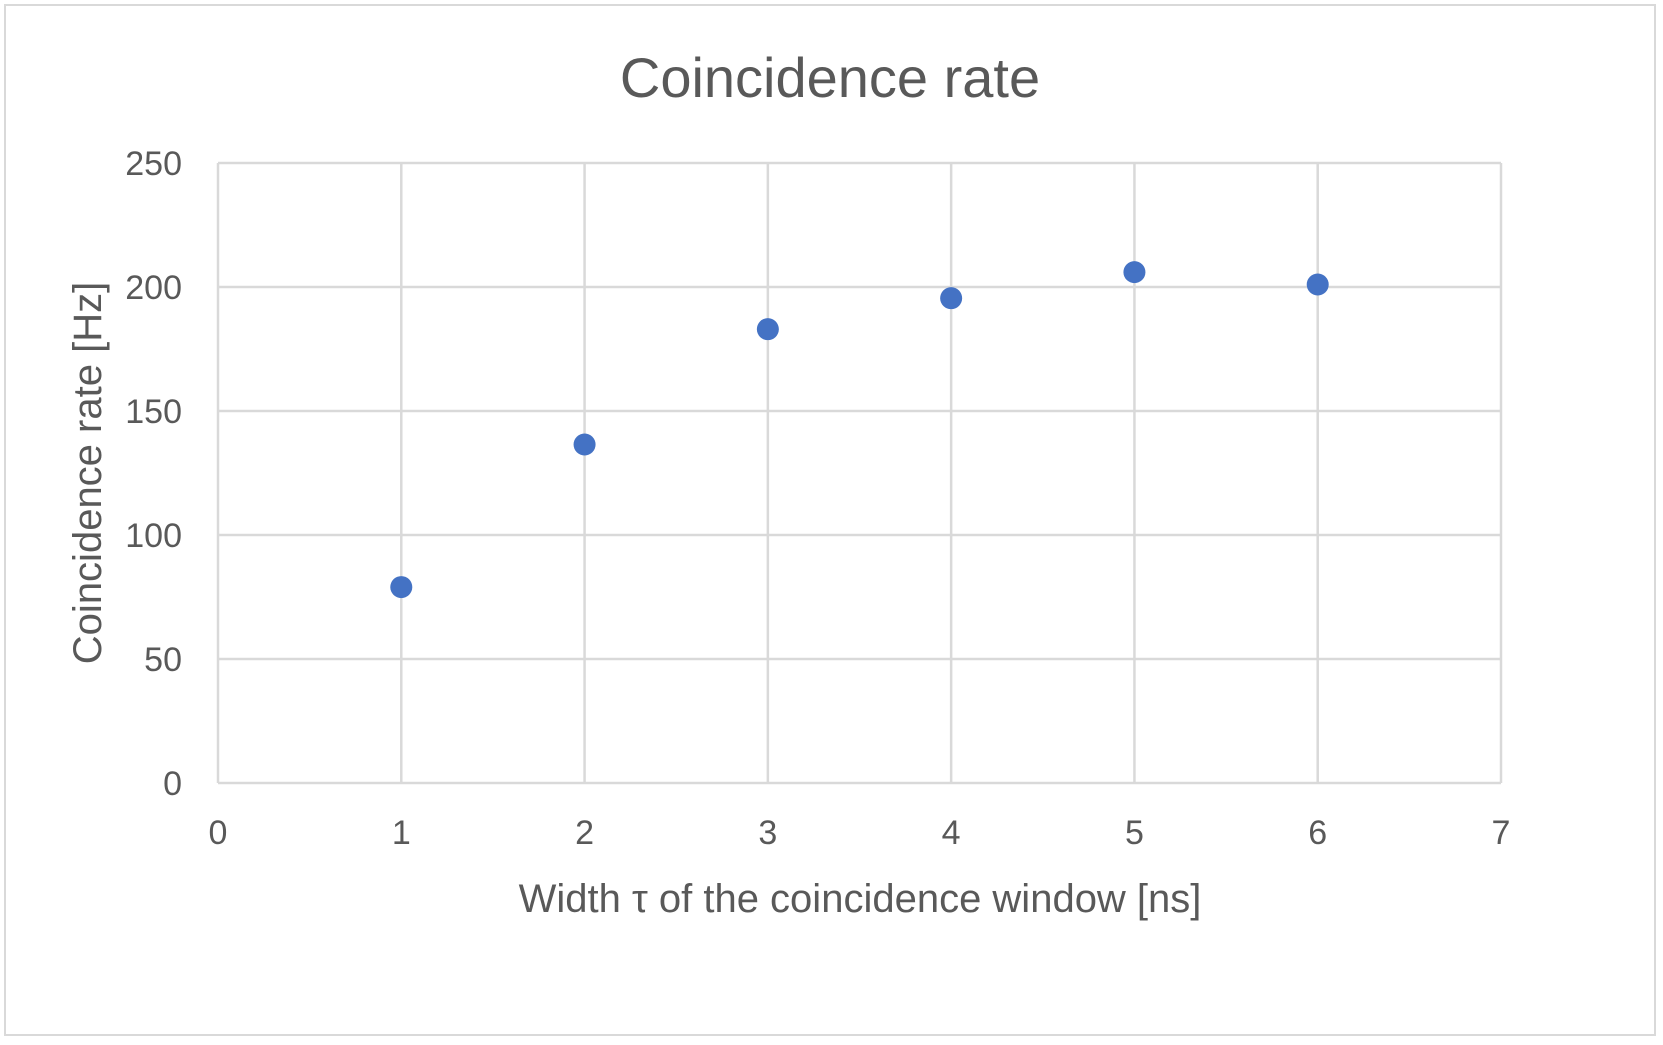 This screenshot has width=1663, height=1045. What do you see at coordinates (153, 288) in the screenshot?
I see `y-tick-label: 200` at bounding box center [153, 288].